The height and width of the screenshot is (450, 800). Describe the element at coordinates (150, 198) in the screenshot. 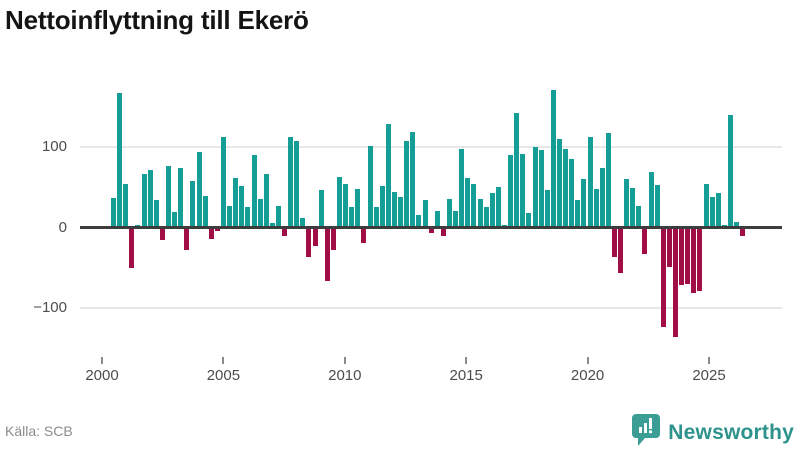

I see `bar-2001-Q3` at that location.